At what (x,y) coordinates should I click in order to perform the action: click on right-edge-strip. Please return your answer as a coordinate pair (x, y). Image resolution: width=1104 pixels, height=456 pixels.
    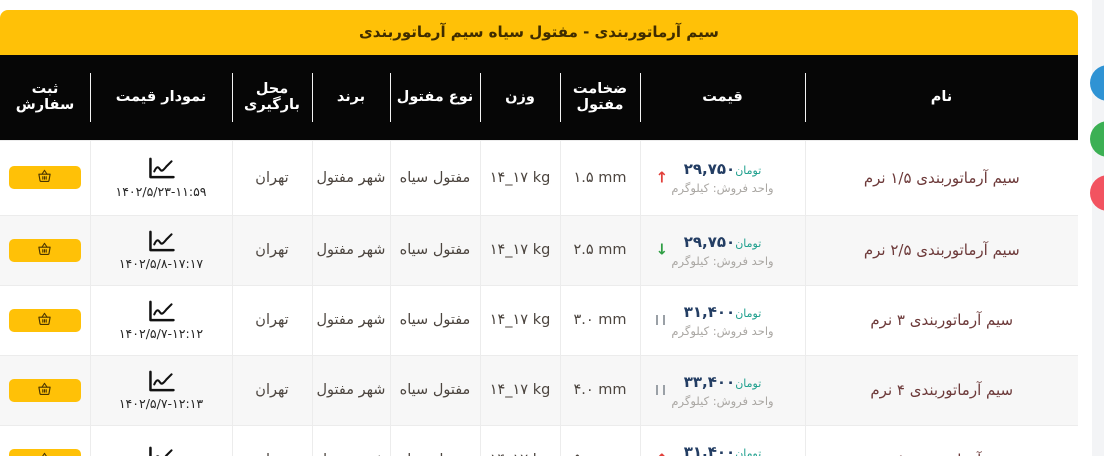
    Looking at the image, I should click on (1098, 228).